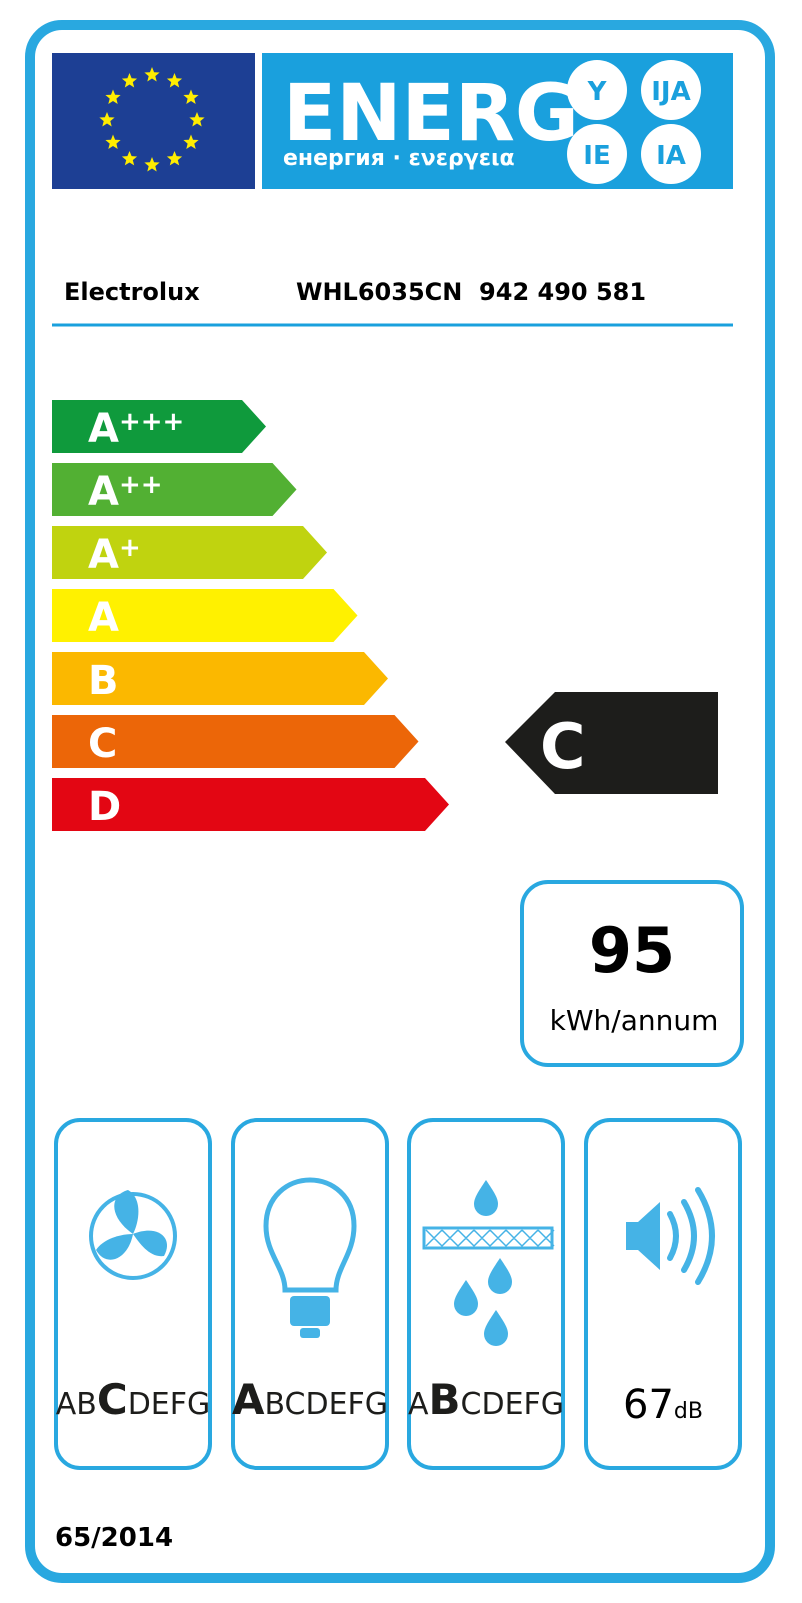 This screenshot has width=802, height=1603. I want to click on class-selected: B, so click(445, 1399).